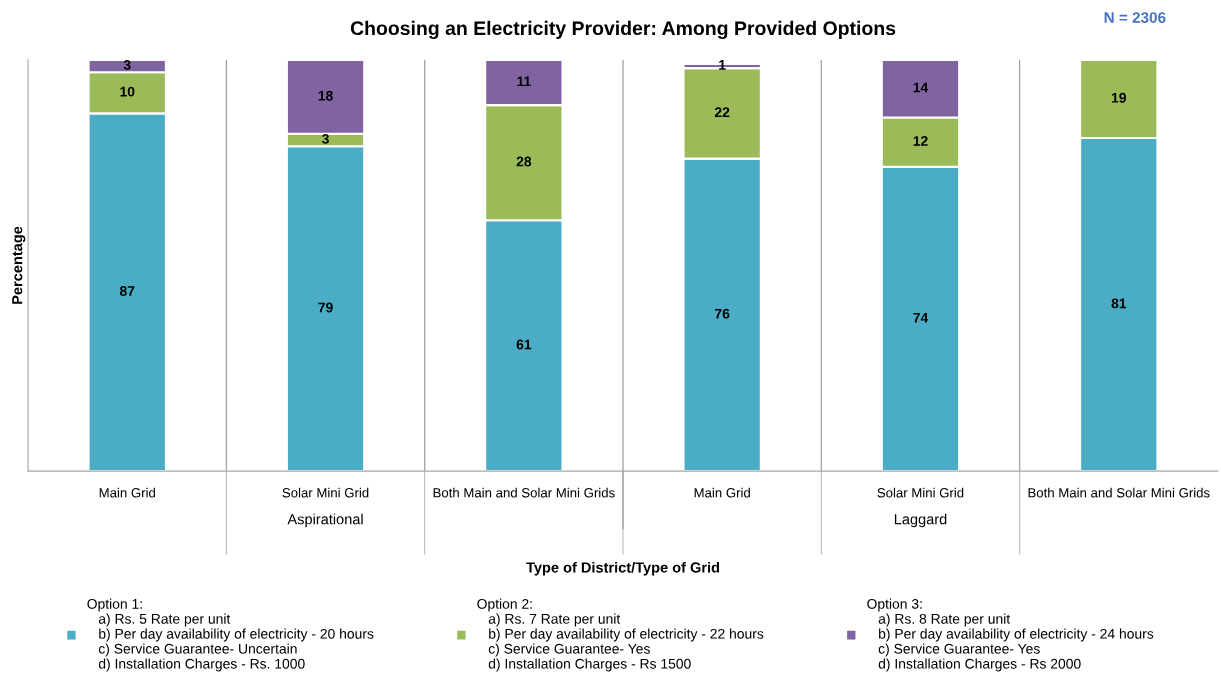 The width and height of the screenshot is (1221, 673). I want to click on data-label: 61, so click(524, 344).